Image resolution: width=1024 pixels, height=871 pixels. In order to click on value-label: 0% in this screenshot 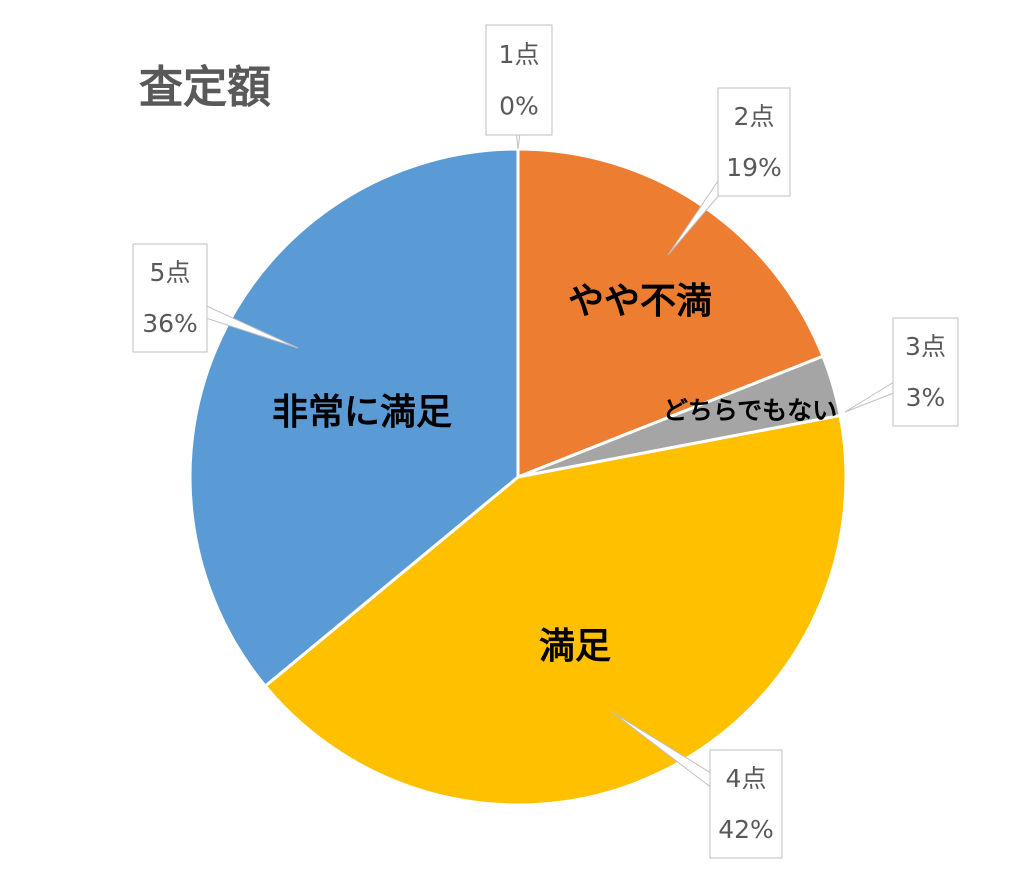, I will do `click(519, 106)`.